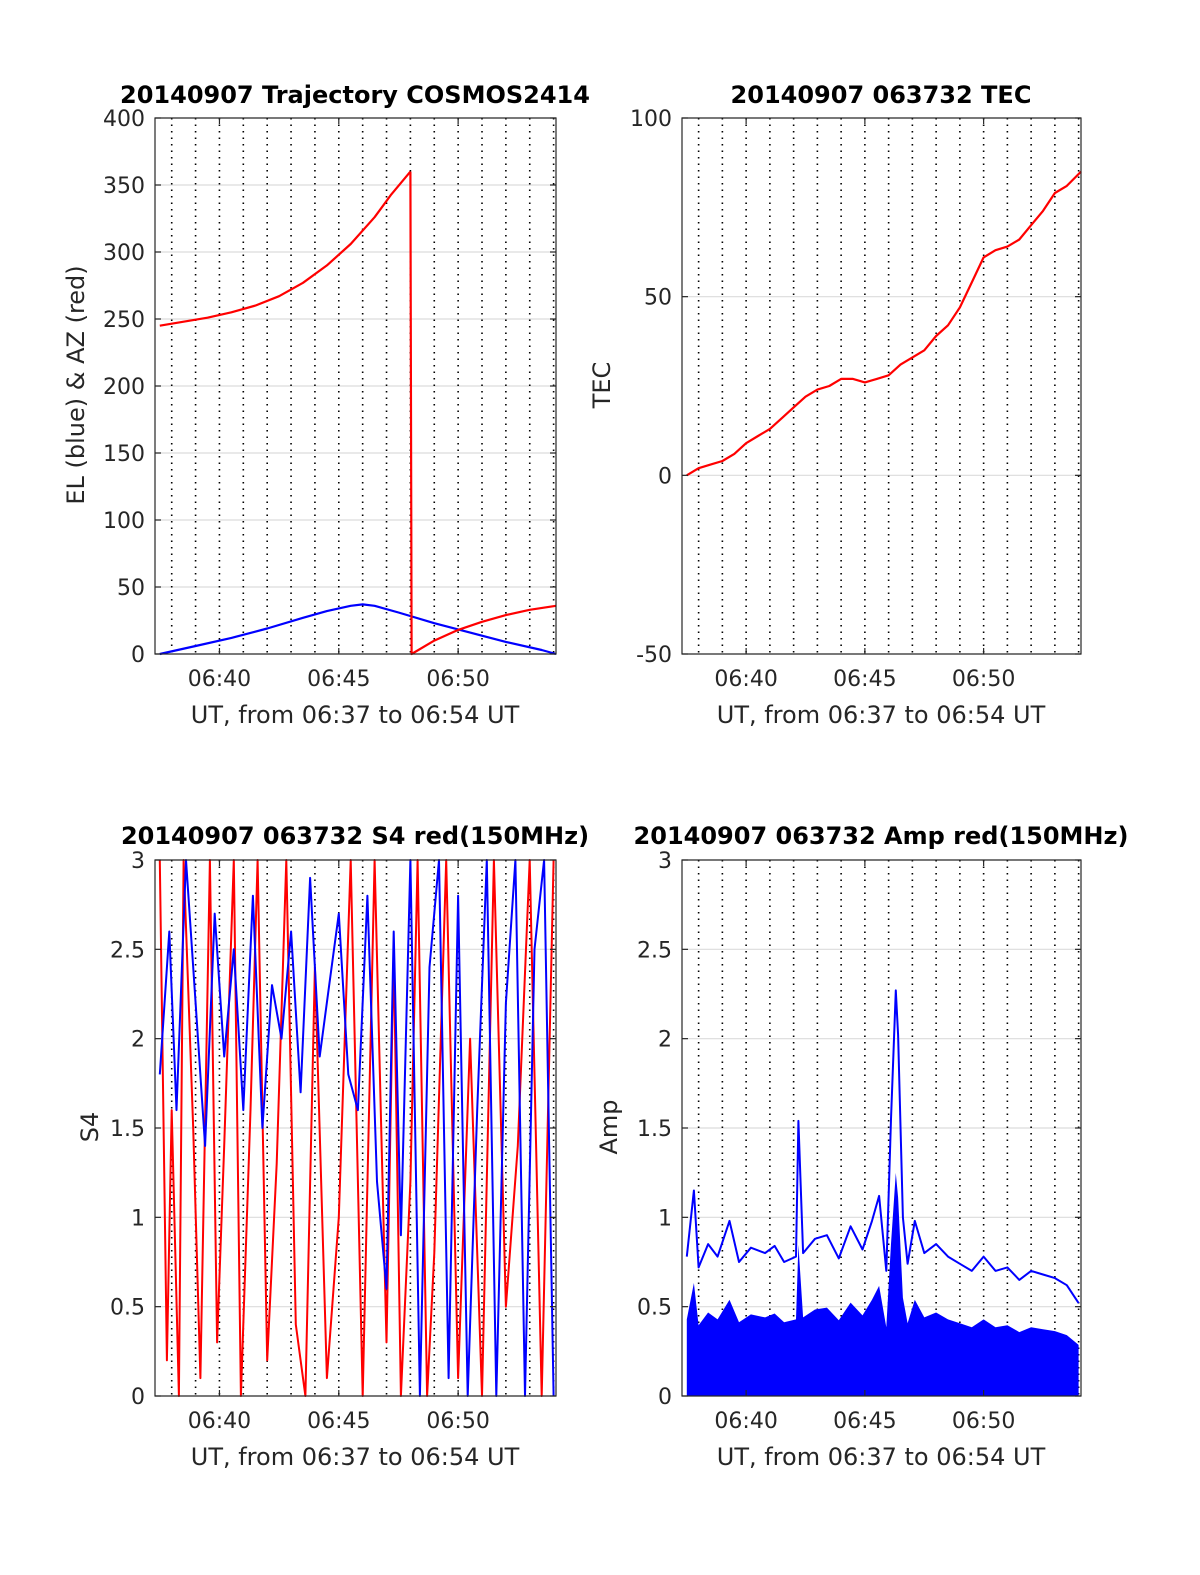  Describe the element at coordinates (285, 248) in the screenshot. I see `trajectory-series-az` at that location.